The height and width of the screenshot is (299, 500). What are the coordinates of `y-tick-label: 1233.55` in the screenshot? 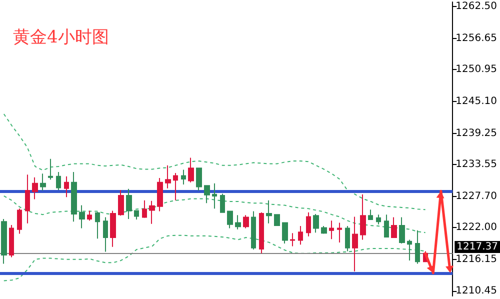 It's located at (477, 164).